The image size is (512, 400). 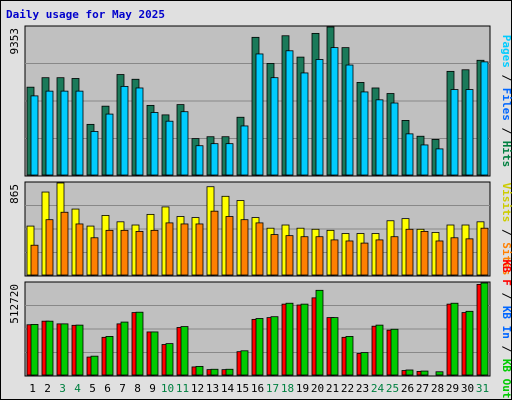 What do you see at coordinates (378, 388) in the screenshot?
I see `day-label: 24` at bounding box center [378, 388].